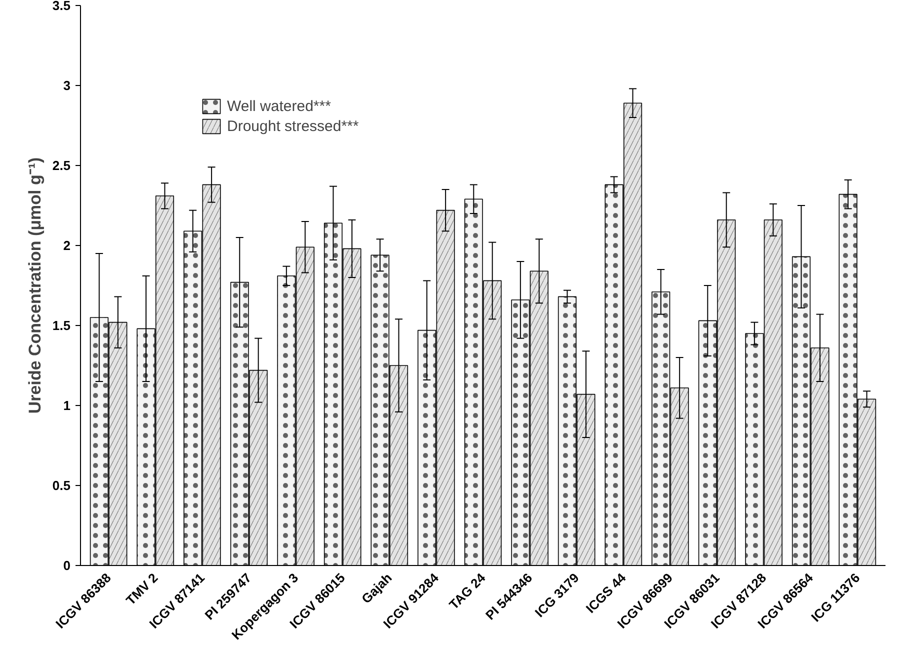 Image resolution: width=900 pixels, height=659 pixels. What do you see at coordinates (34, 285) in the screenshot?
I see `y-axis-title: Ureide Concentration (μmol g⁻¹)` at bounding box center [34, 285].